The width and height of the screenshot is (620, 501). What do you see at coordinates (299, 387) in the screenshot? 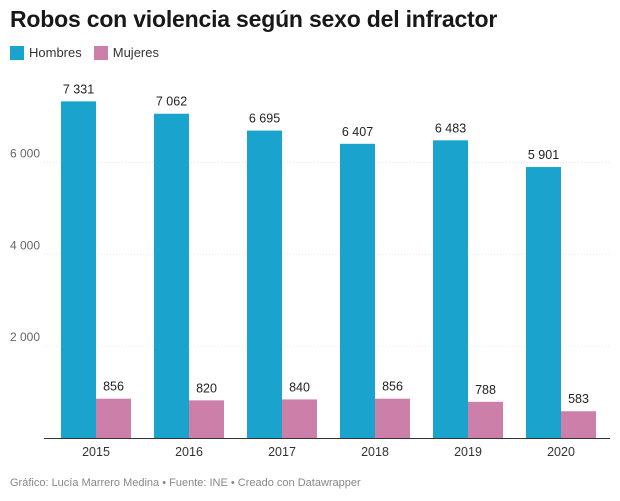
I see `value-label-mujeres-2017: 840` at bounding box center [299, 387].